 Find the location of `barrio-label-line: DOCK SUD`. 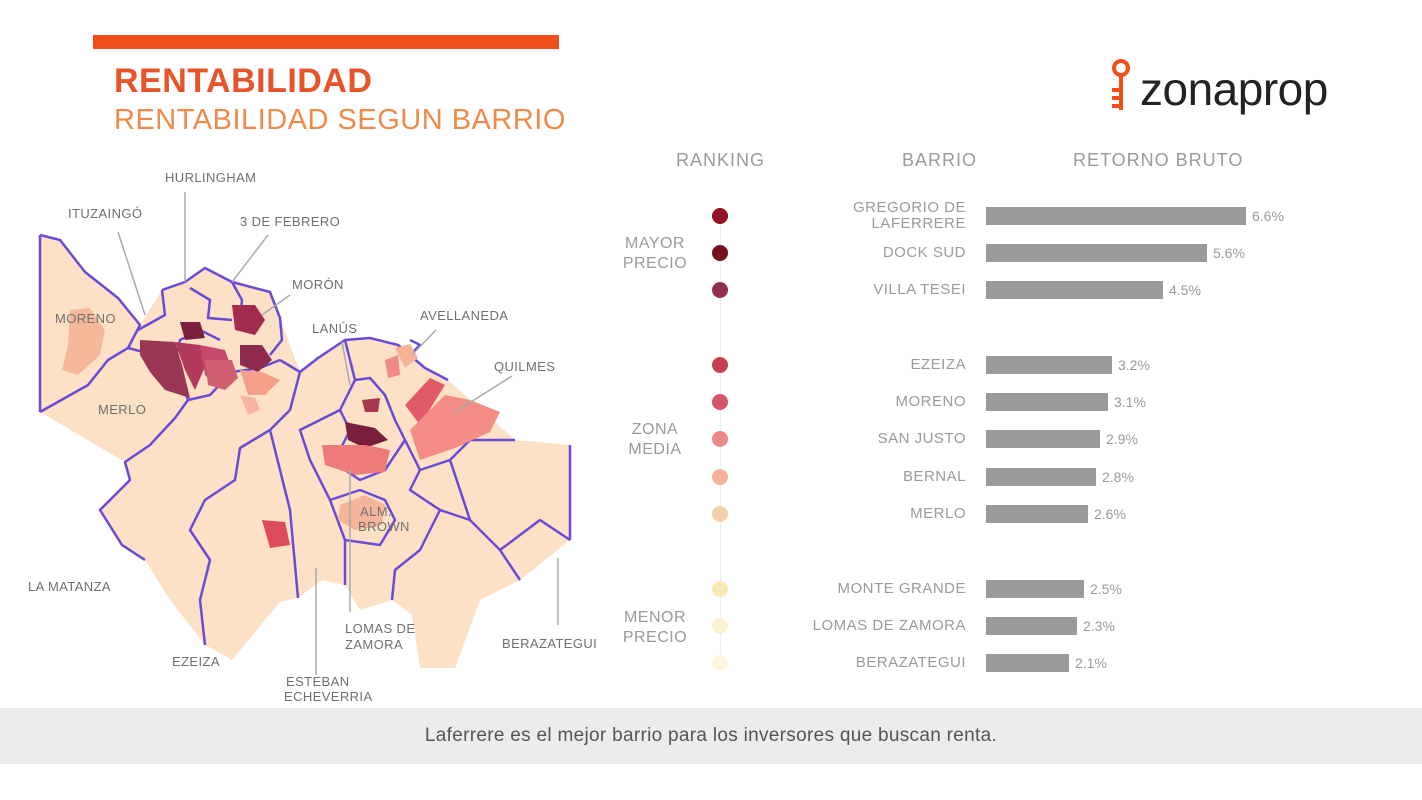

barrio-label-line: DOCK SUD is located at coordinates (924, 252).